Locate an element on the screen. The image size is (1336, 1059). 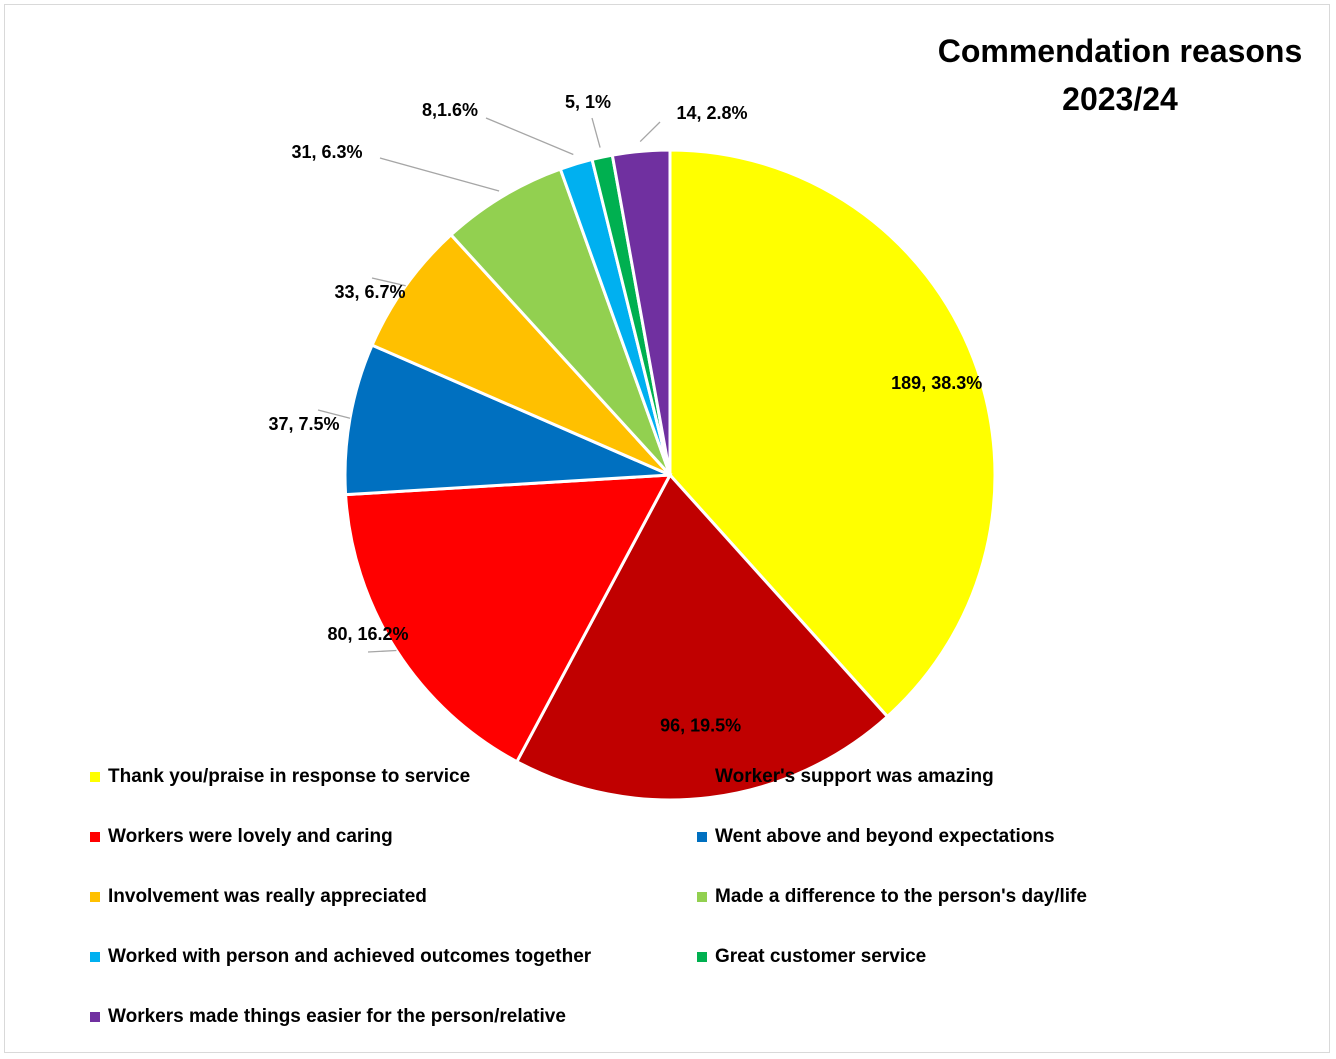
data-label-involvement-was-really-appreciated: 33, 6.7% is located at coordinates (369, 292).